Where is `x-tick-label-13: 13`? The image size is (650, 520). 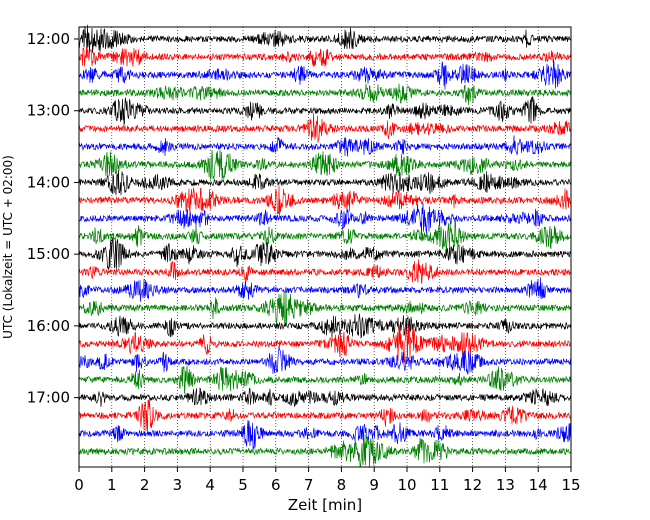
x-tick-label-13: 13 is located at coordinates (505, 485).